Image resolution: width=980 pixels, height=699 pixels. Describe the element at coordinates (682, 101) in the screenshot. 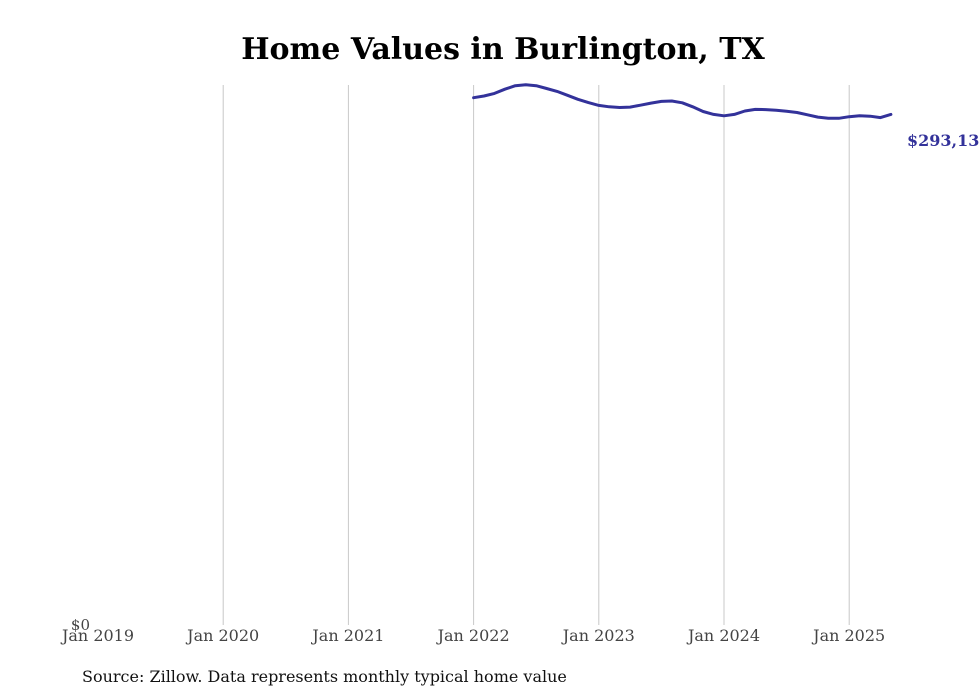

I see `series-line-home-value` at that location.